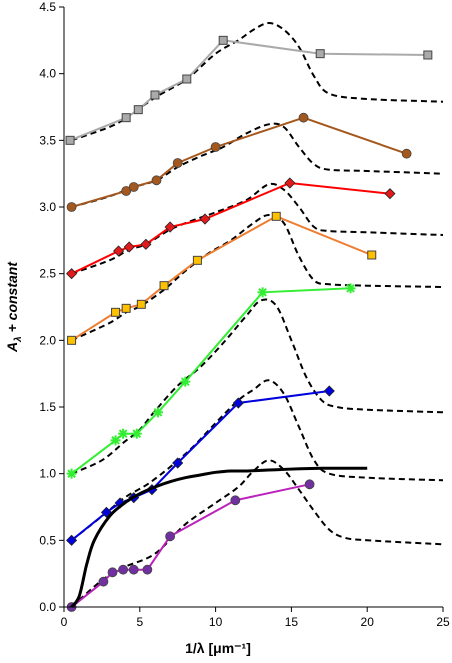 The image size is (452, 663). Describe the element at coordinates (47, 607) in the screenshot. I see `y-tick-label: 0.0` at that location.